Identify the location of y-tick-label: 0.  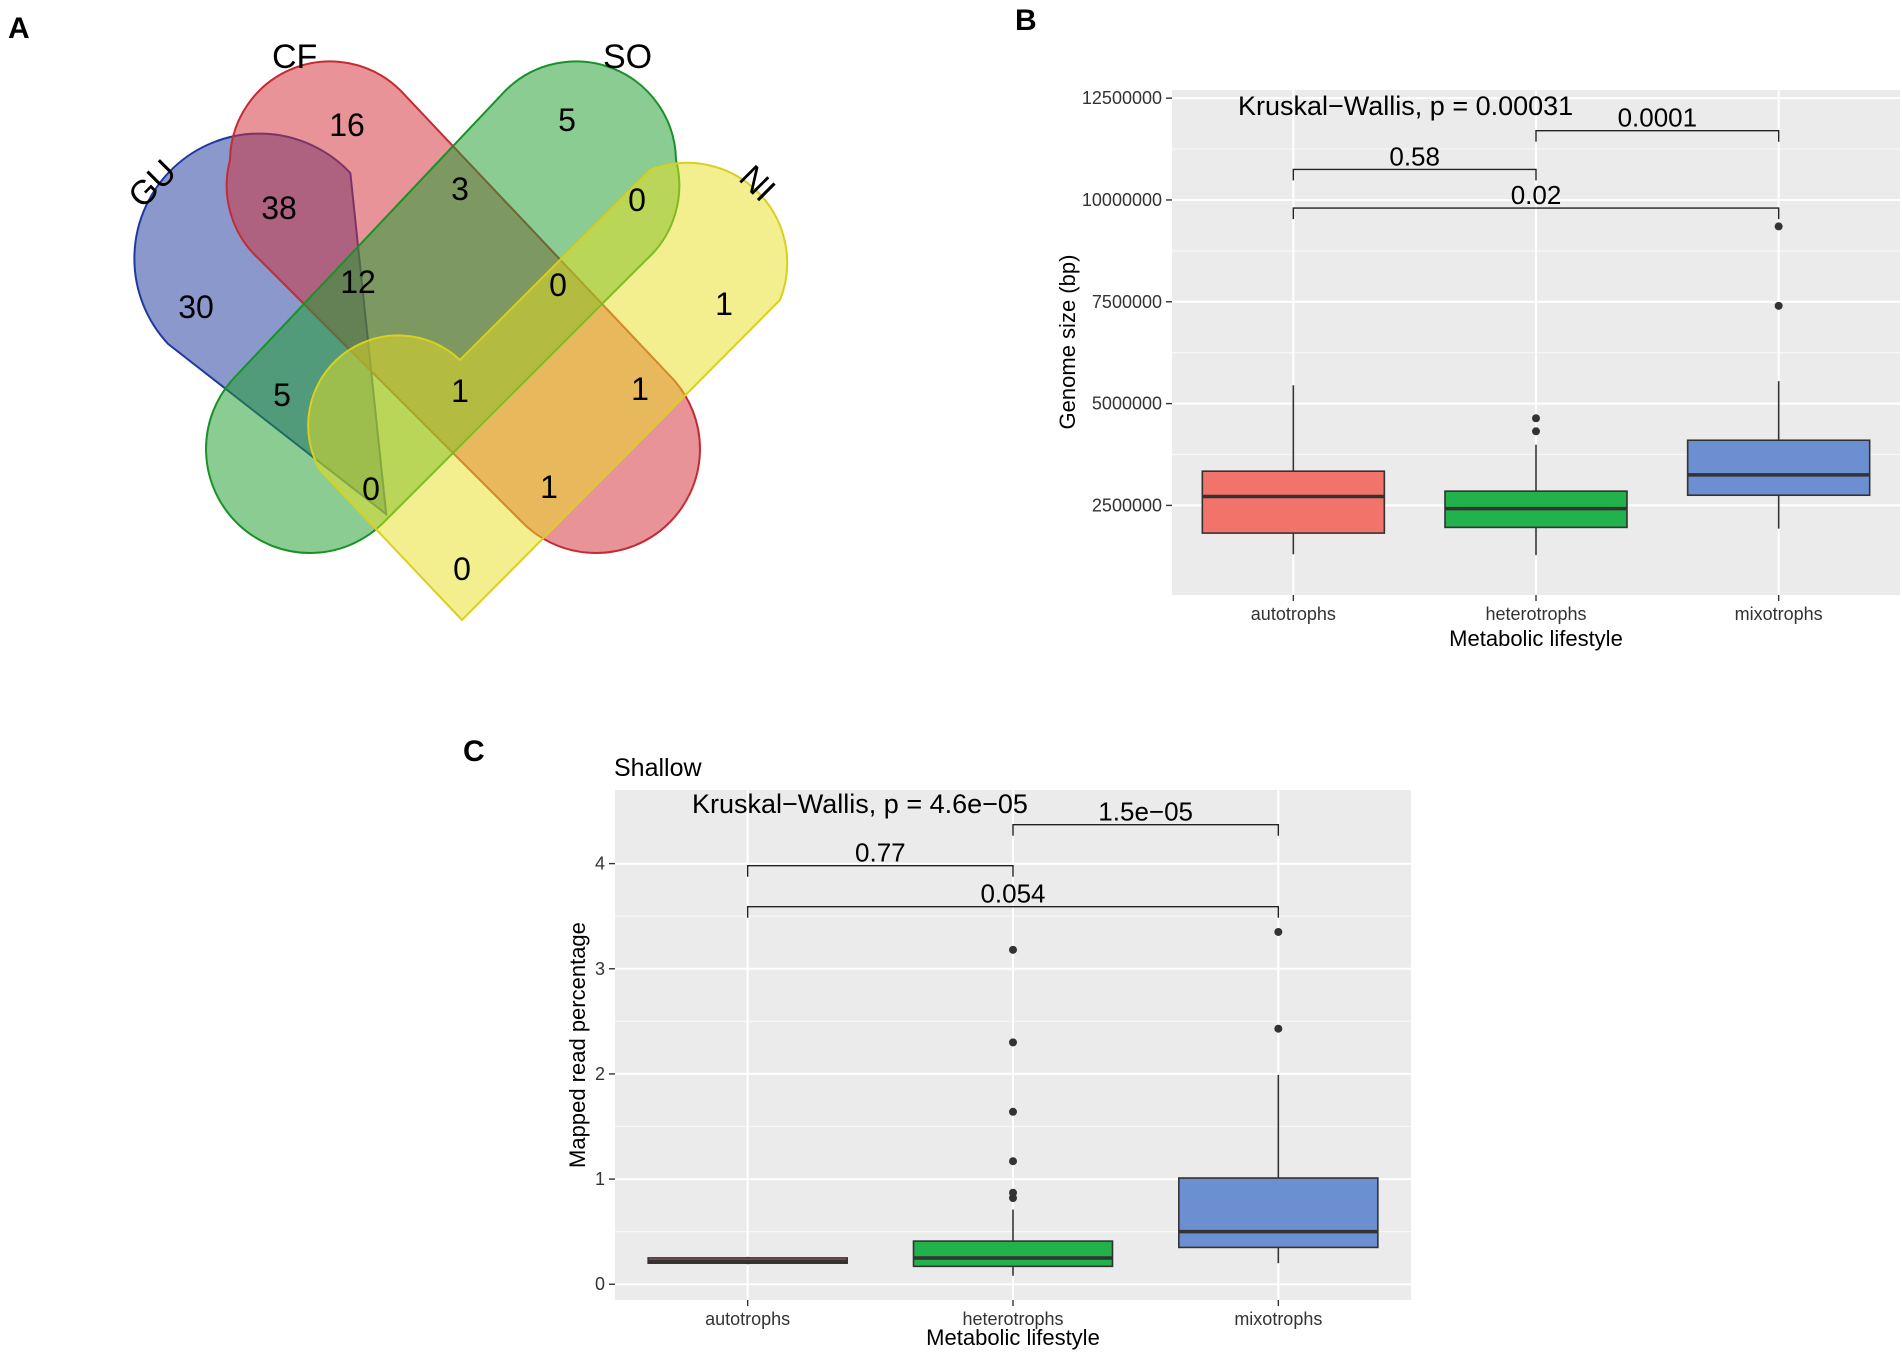
(600, 1284).